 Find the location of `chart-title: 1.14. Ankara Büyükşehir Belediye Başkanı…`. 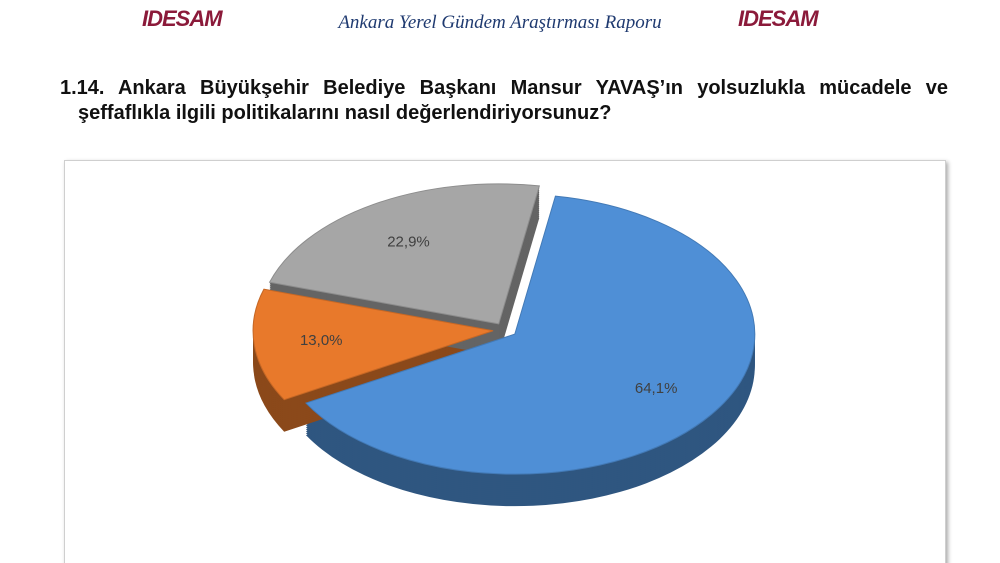

chart-title: 1.14. Ankara Büyükşehir Belediye Başkanı… is located at coordinates (504, 100).